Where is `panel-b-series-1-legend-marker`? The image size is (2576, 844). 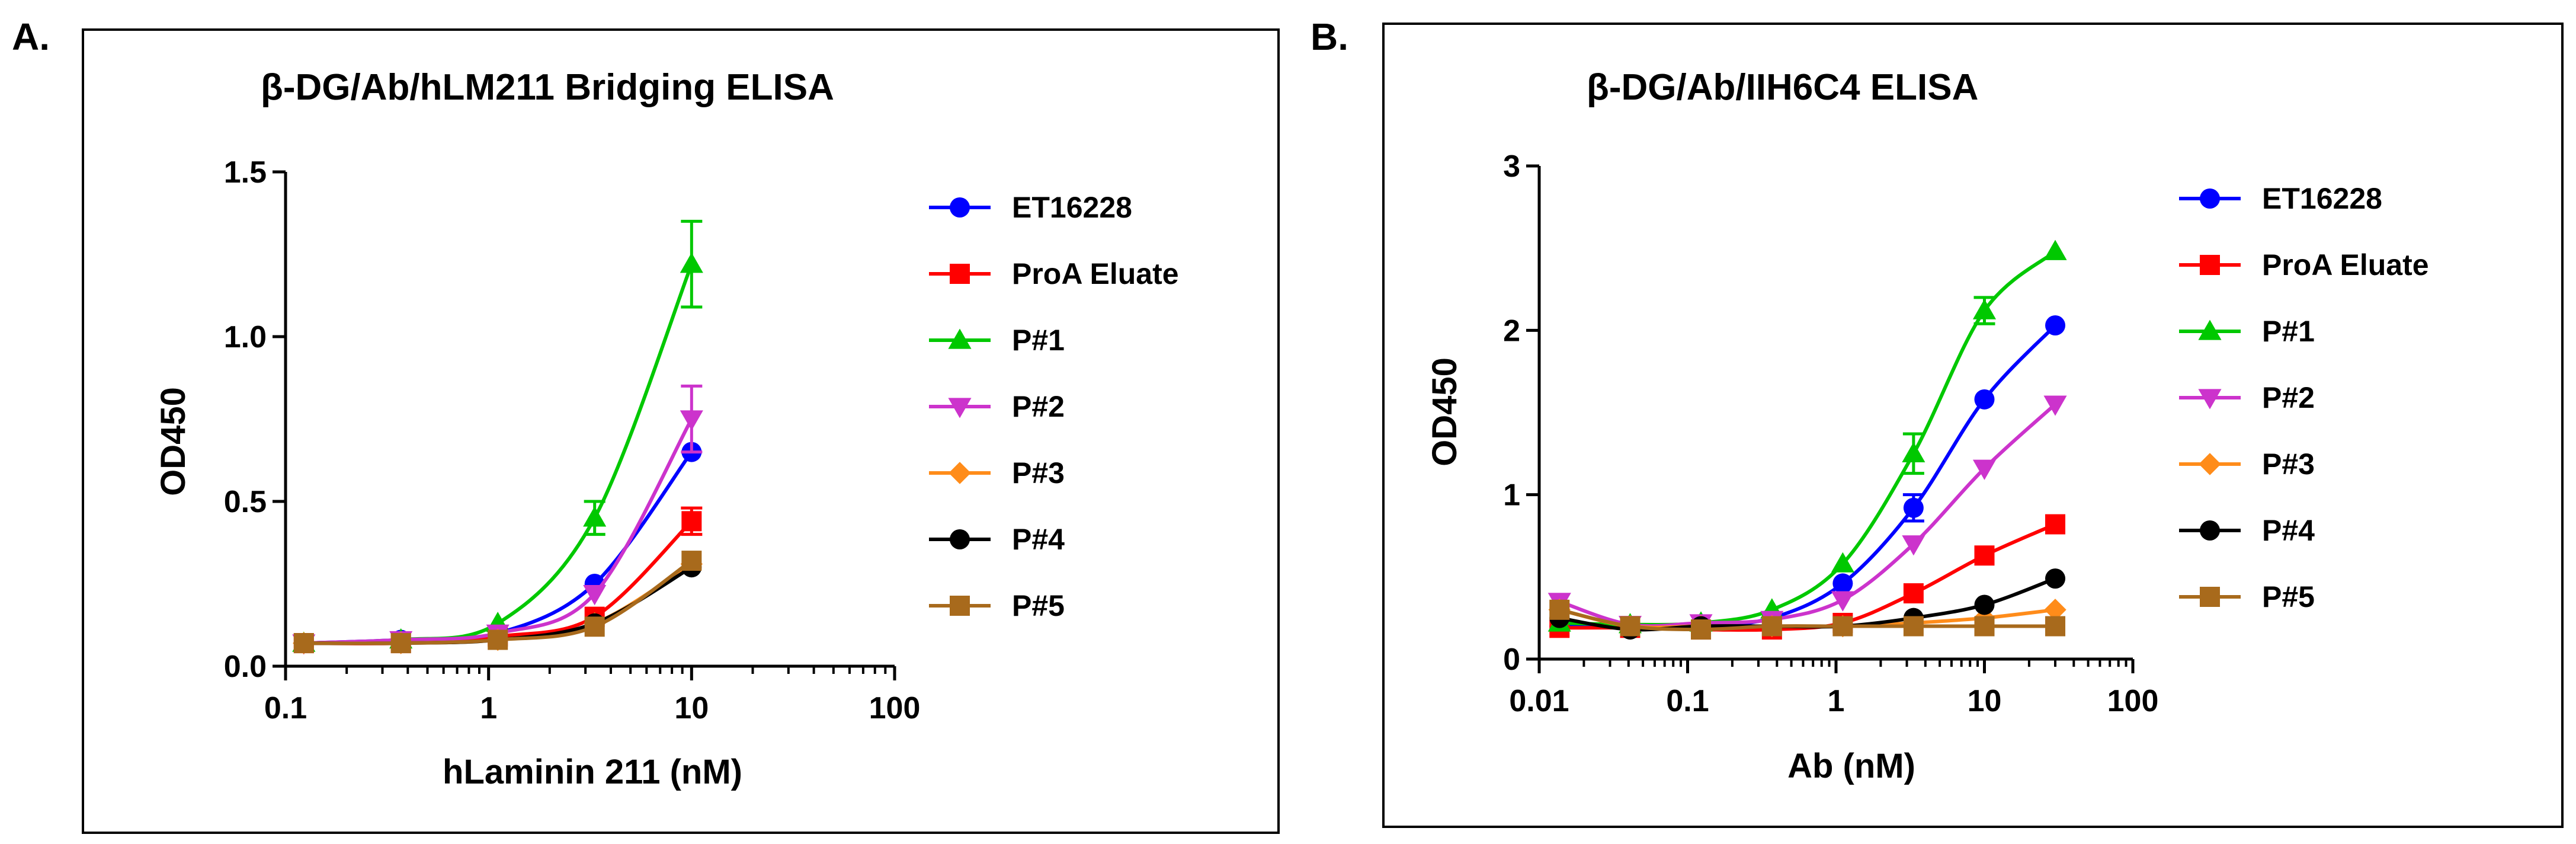 panel-b-series-1-legend-marker is located at coordinates (2210, 265).